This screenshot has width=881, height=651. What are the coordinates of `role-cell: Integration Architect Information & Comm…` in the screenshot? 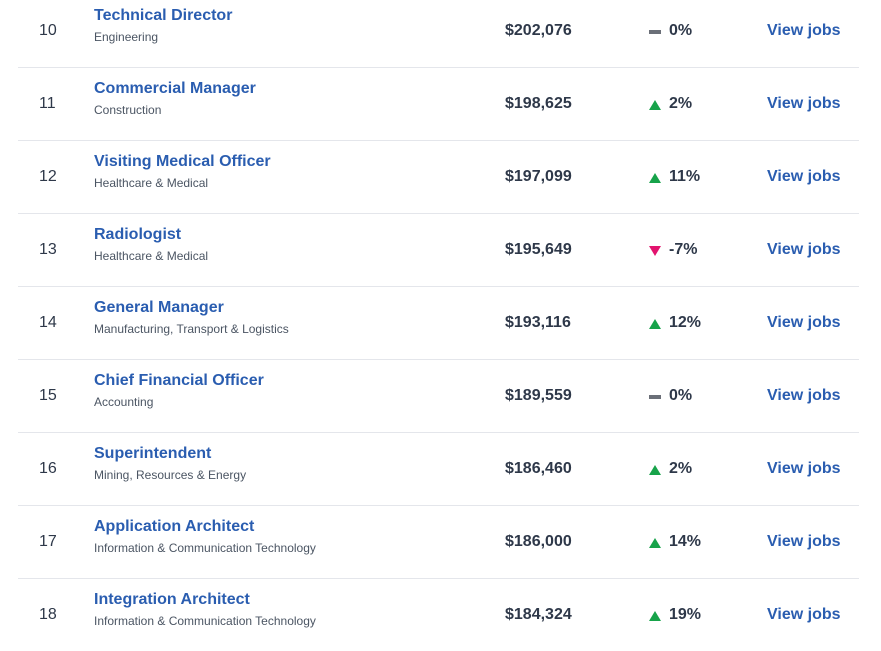 It's located at (205, 609).